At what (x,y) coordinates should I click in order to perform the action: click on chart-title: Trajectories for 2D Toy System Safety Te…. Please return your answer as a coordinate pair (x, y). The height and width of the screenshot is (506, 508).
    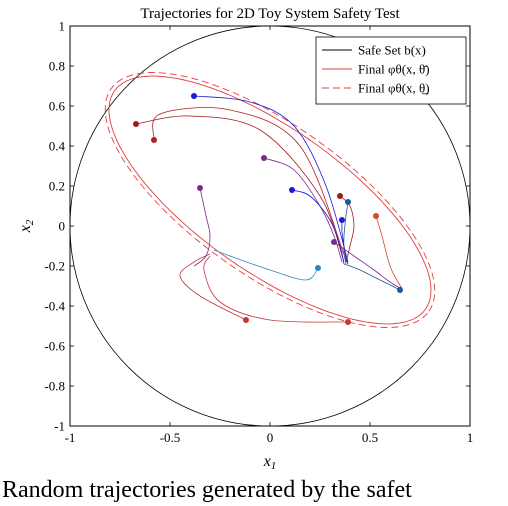
    Looking at the image, I should click on (270, 14).